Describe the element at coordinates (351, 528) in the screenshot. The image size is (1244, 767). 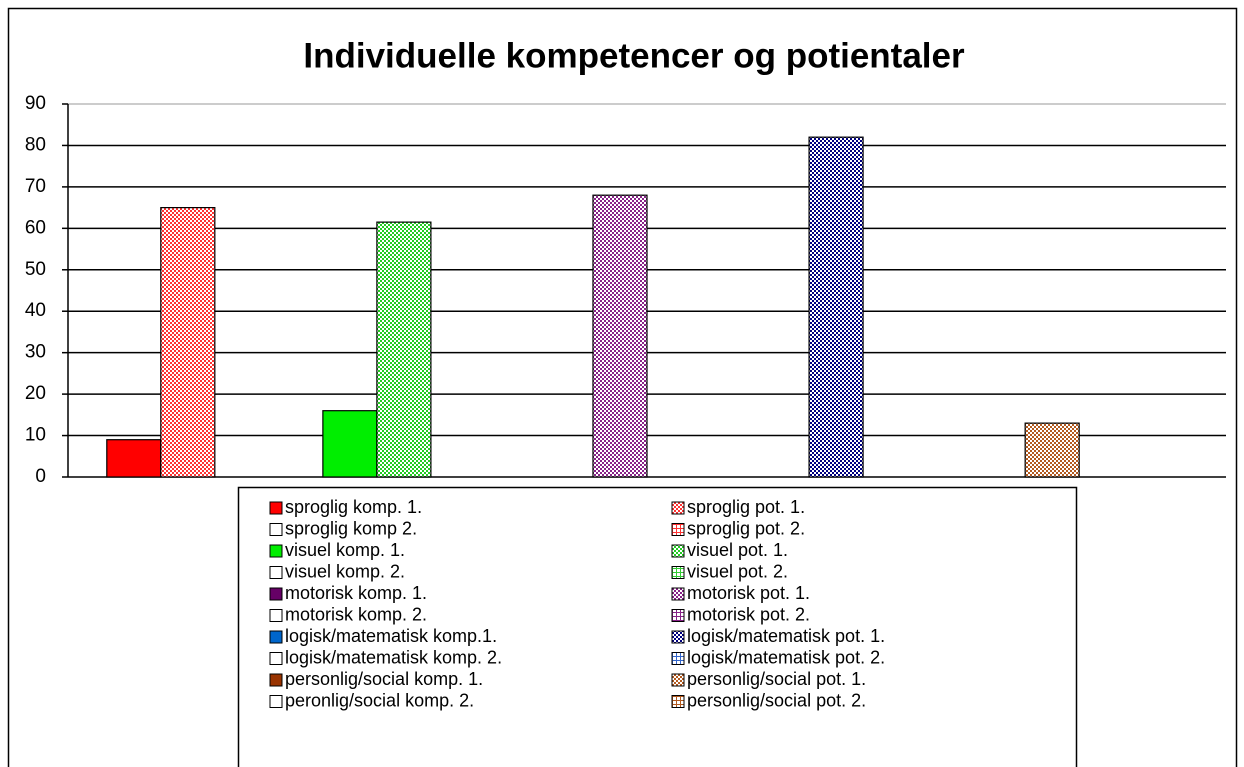
I see `legend-label: sproglig komp 2.` at that location.